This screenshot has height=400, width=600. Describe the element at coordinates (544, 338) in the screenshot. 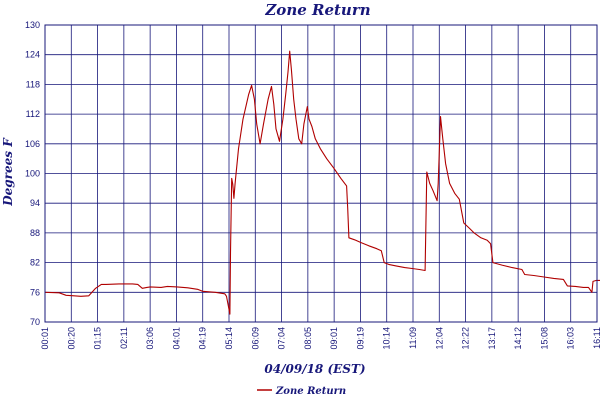

I see `x-tick-label: 15:08` at that location.